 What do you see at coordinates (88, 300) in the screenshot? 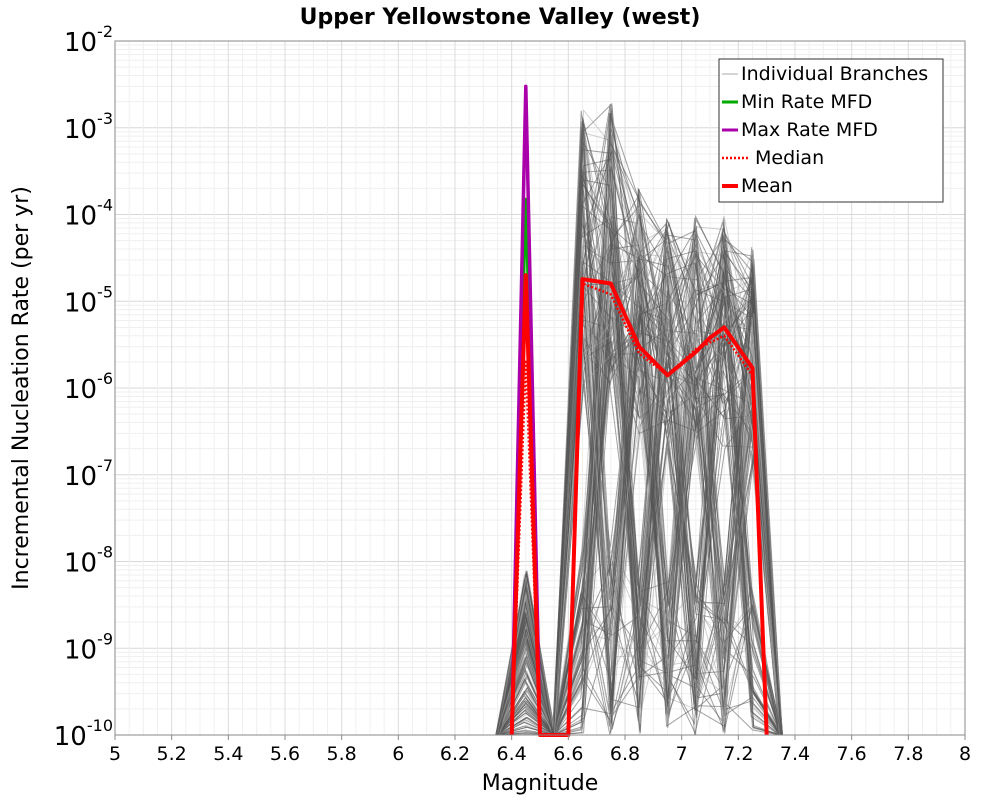
I see `y-tick-label: 10⁻⁵` at bounding box center [88, 300].